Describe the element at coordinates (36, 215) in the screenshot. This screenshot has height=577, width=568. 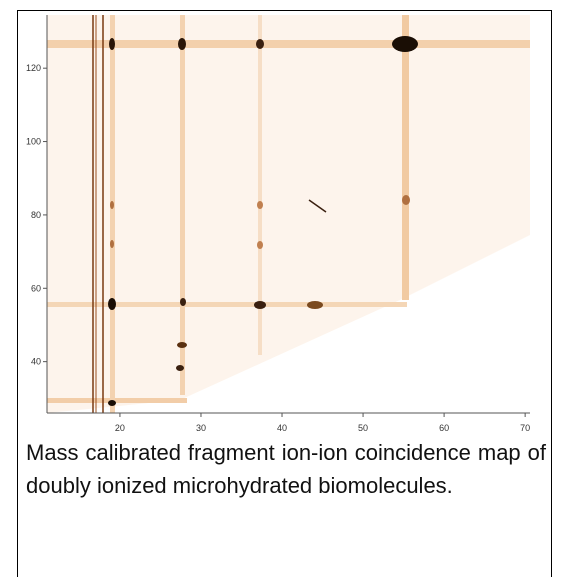
I see `y-tick-label: 80` at that location.